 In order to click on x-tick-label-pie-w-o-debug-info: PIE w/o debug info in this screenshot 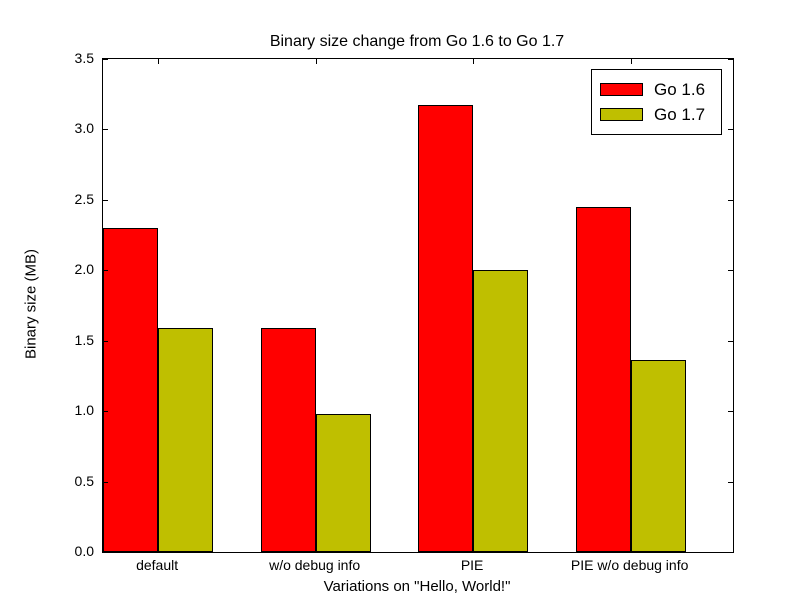, I will do `click(629, 565)`.